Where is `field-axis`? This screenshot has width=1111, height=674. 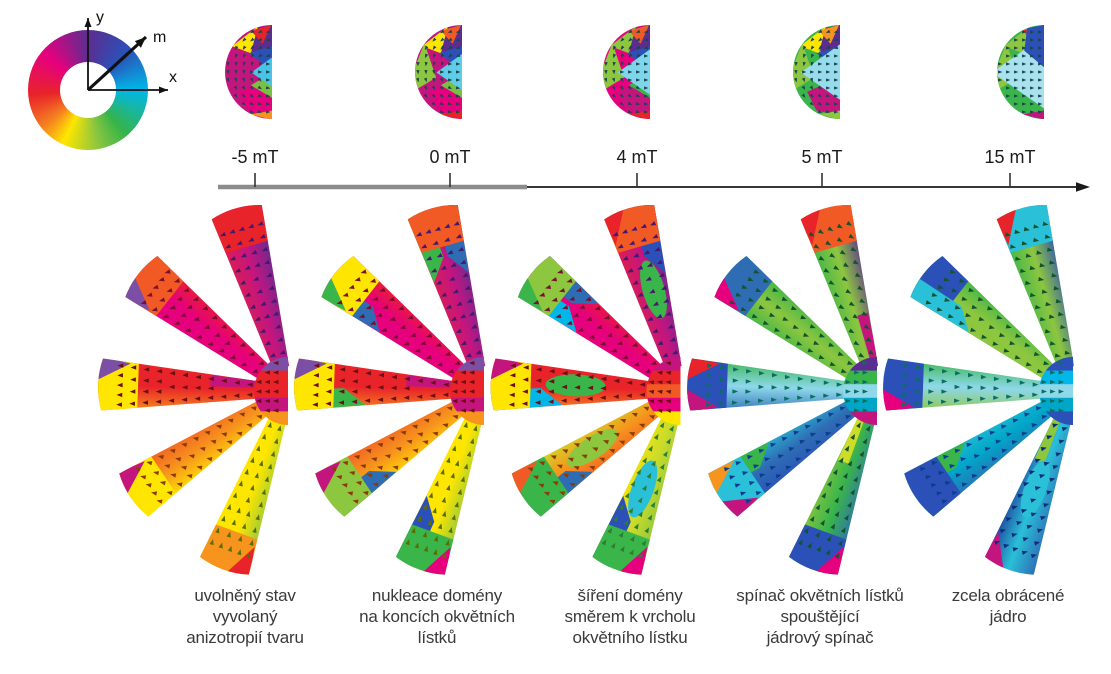
field-axis is located at coordinates (654, 182).